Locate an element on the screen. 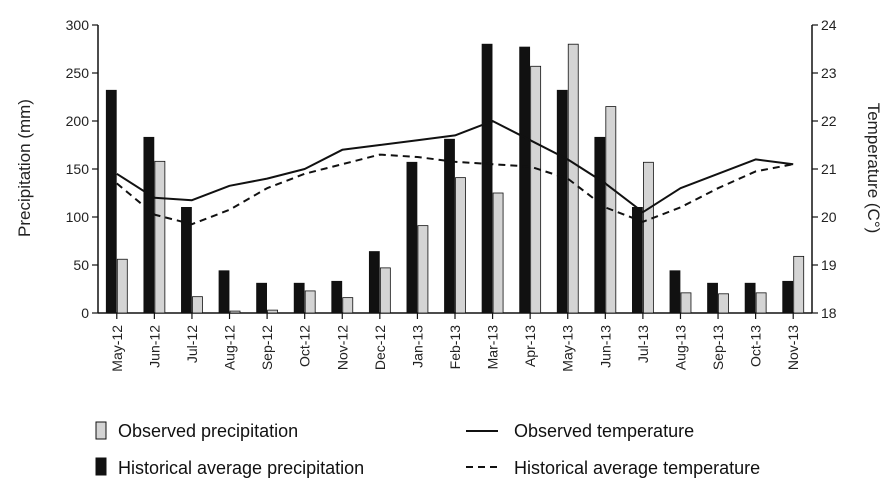  y-tick-label-left: 250 is located at coordinates (78, 73).